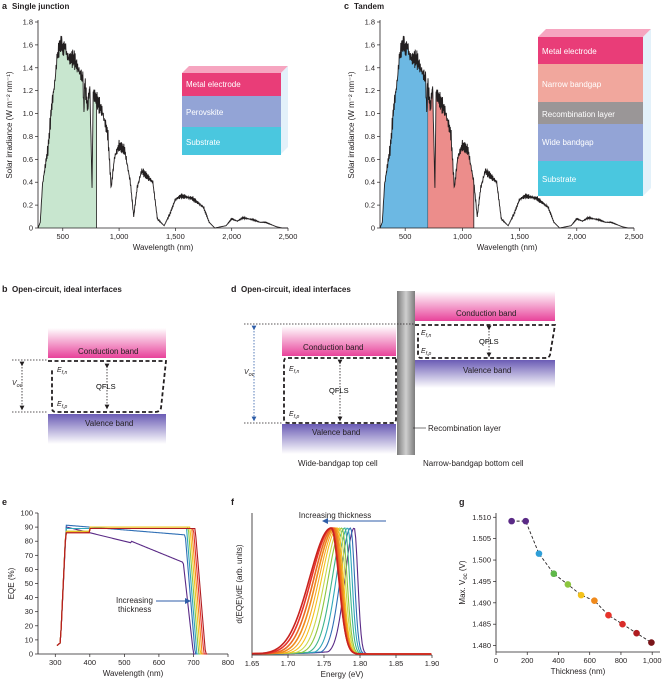  What do you see at coordinates (324, 663) in the screenshot?
I see `f-xtick-label: 1.75` at bounding box center [324, 663].